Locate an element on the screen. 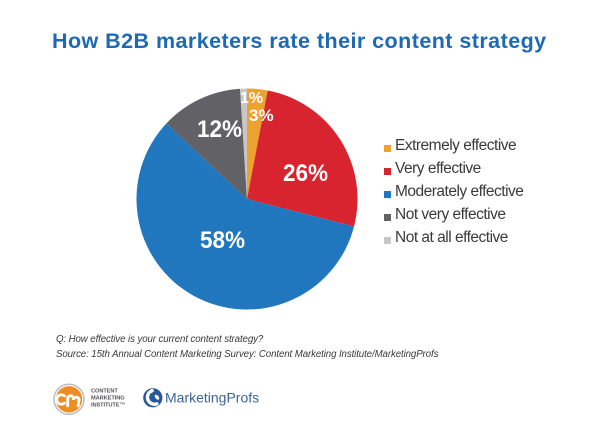 The height and width of the screenshot is (445, 600). svg-text: MarketingProfs is located at coordinates (212, 398).